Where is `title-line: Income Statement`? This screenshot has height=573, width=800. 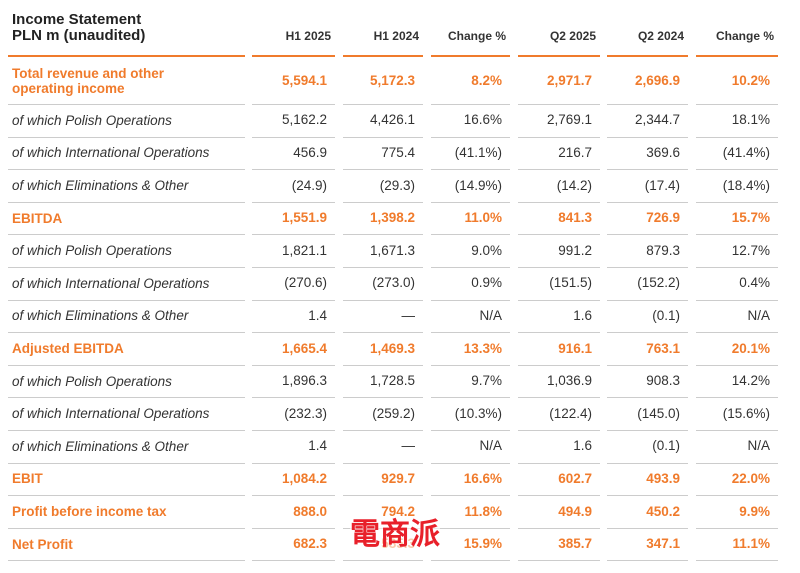
title-line: Income Statement is located at coordinates (77, 19).